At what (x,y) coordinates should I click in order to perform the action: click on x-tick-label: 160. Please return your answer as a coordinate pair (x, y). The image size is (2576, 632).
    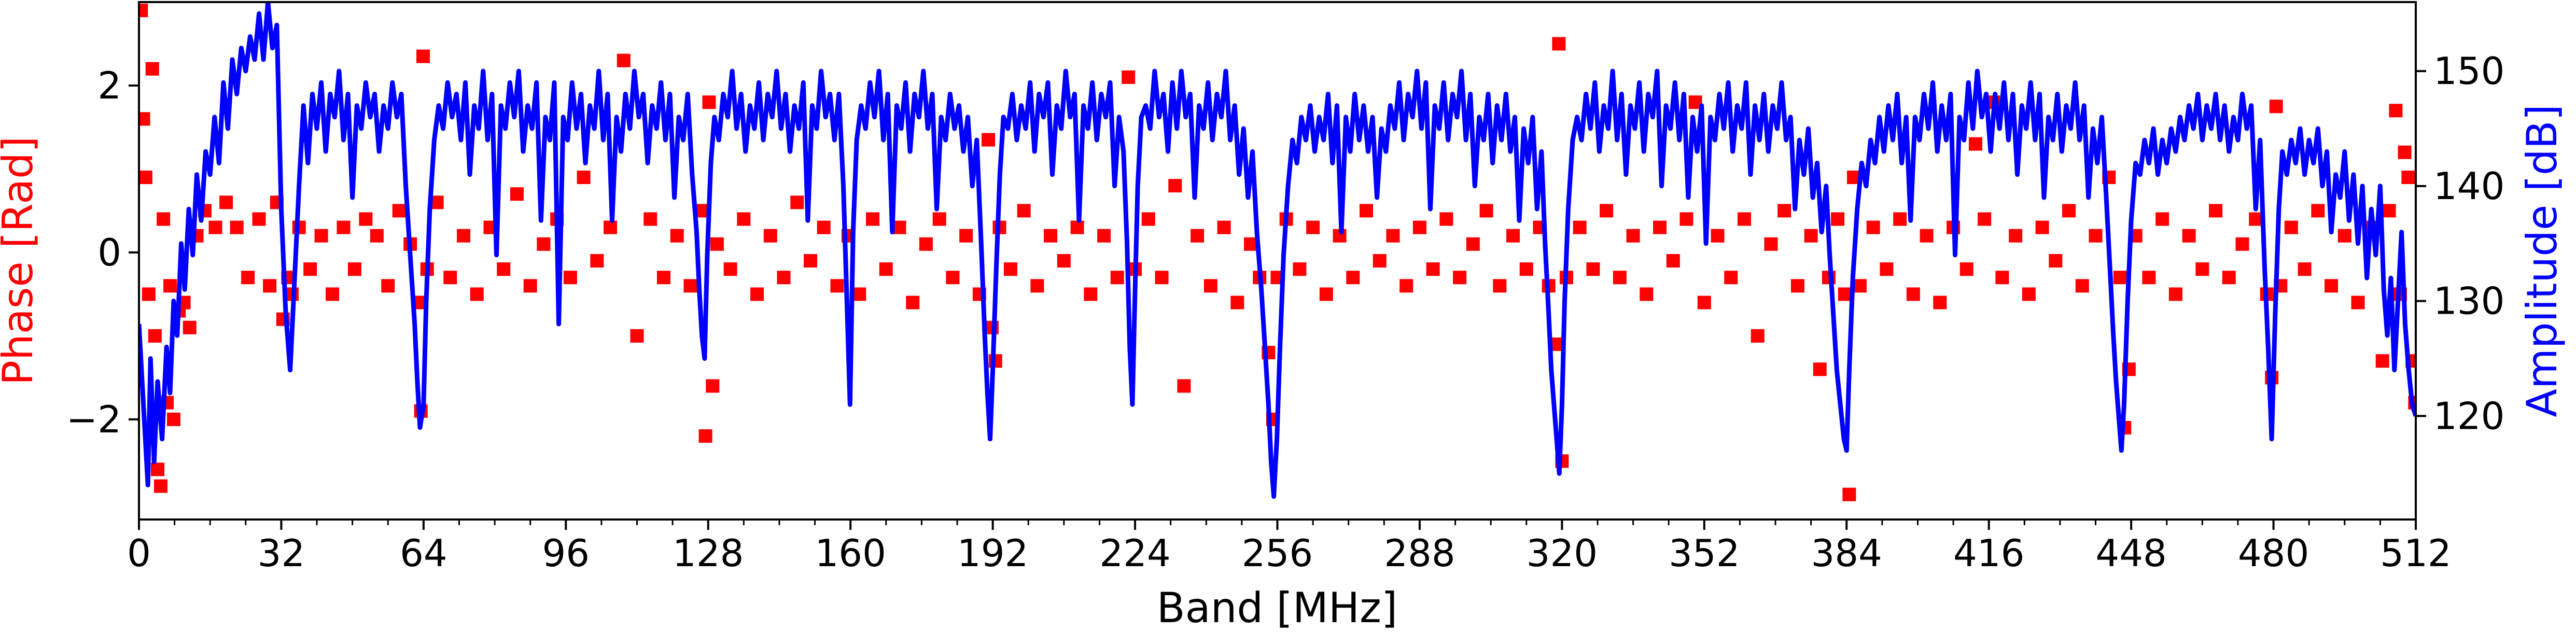
    Looking at the image, I should click on (850, 553).